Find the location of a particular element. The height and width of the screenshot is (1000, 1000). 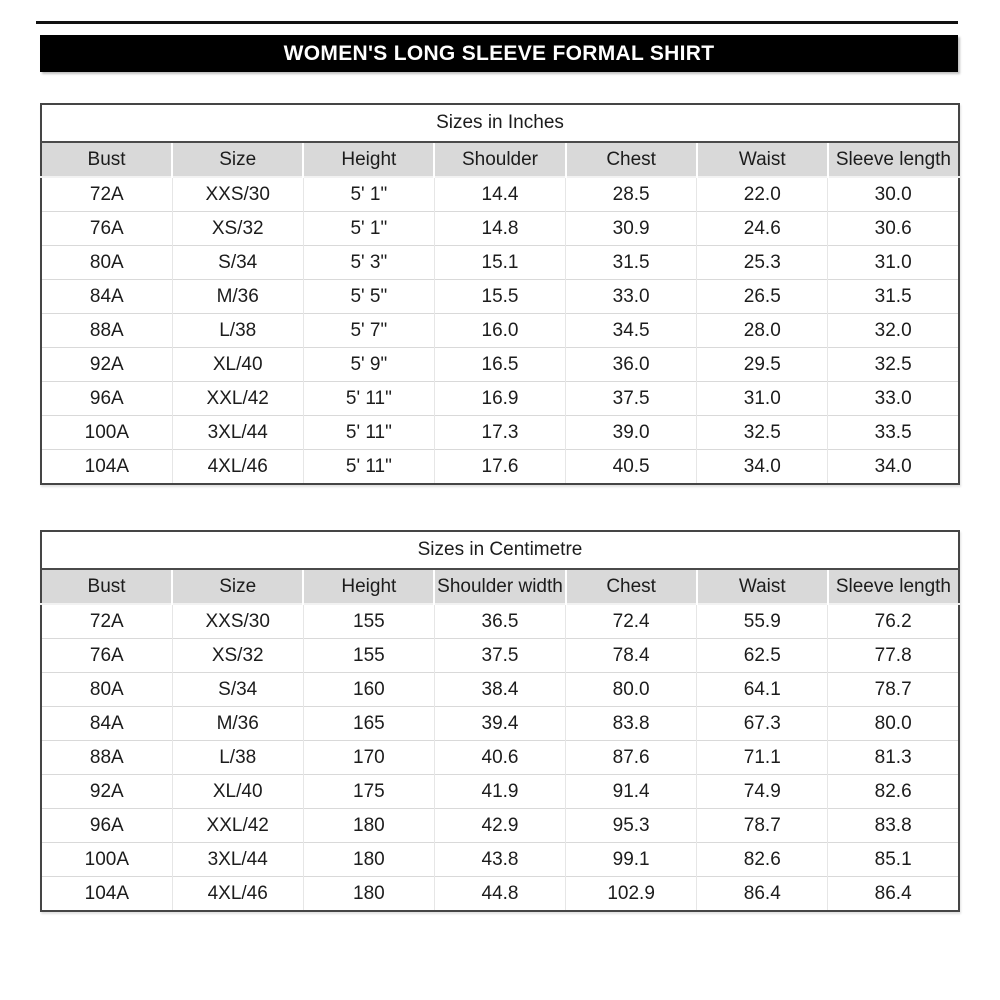

table-row: 76A XS/32 155 37.5 78.4 62.5 77.8 is located at coordinates (500, 655).